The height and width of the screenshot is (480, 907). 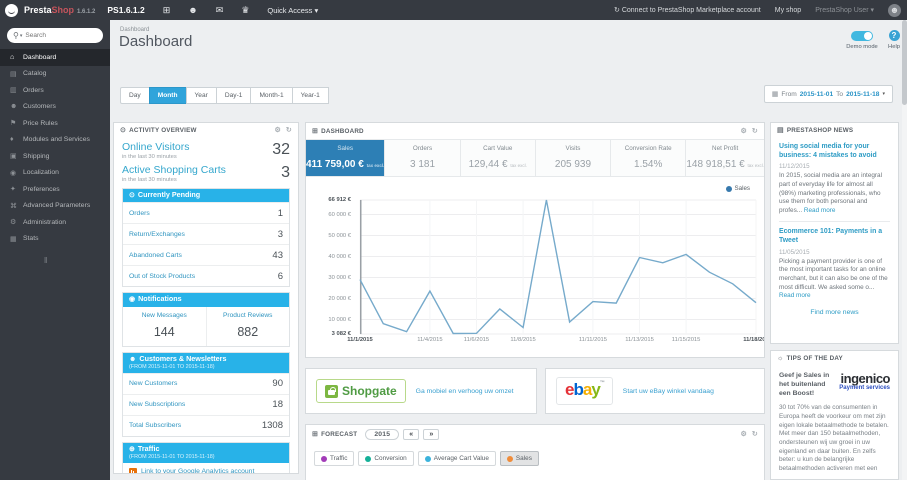 I want to click on page-title: Dashboard, so click(x=156, y=41).